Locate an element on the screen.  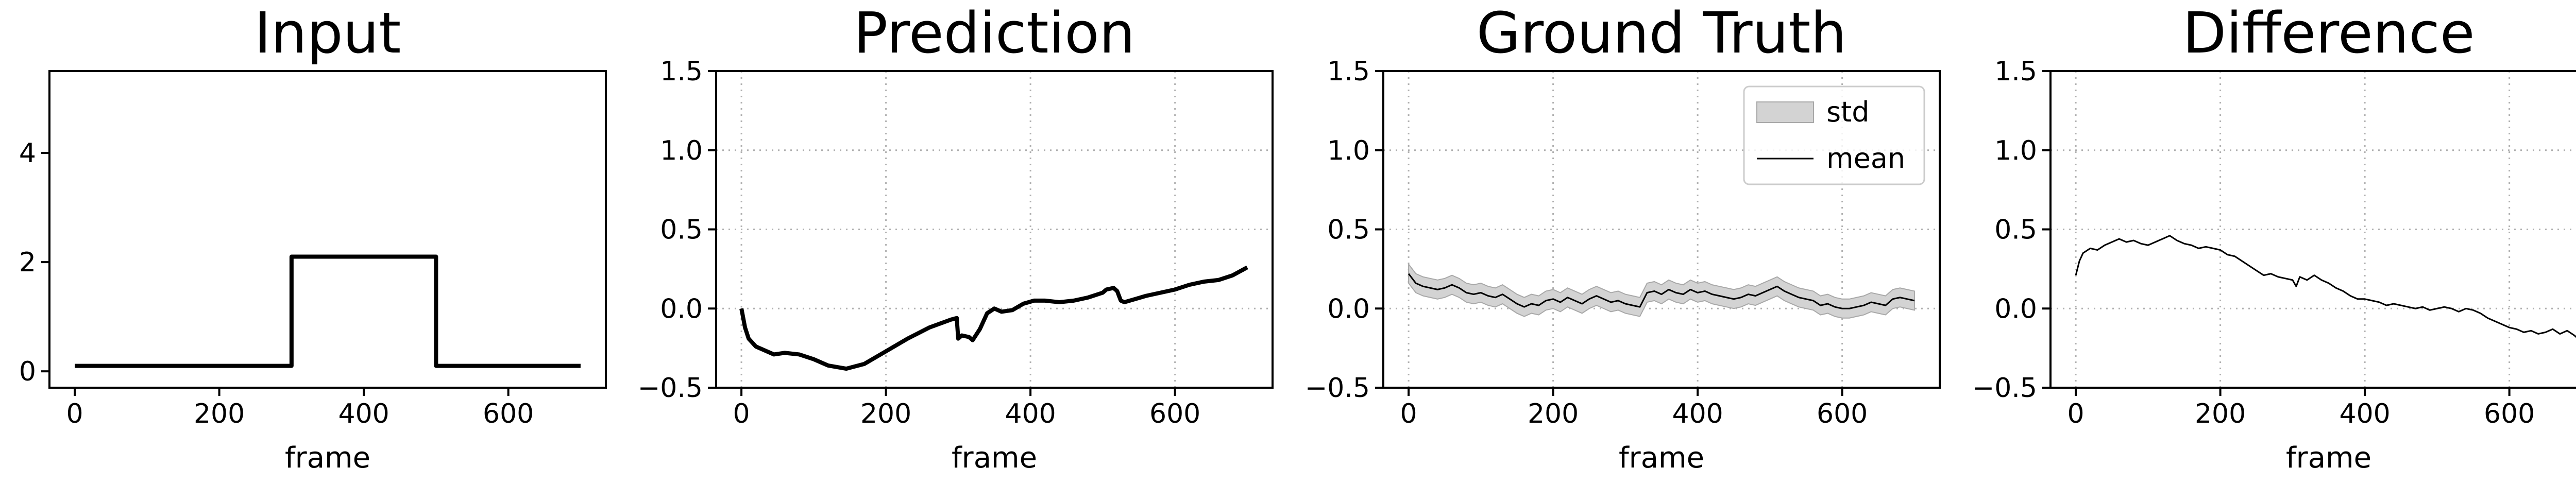
std-band is located at coordinates (1661, 291).